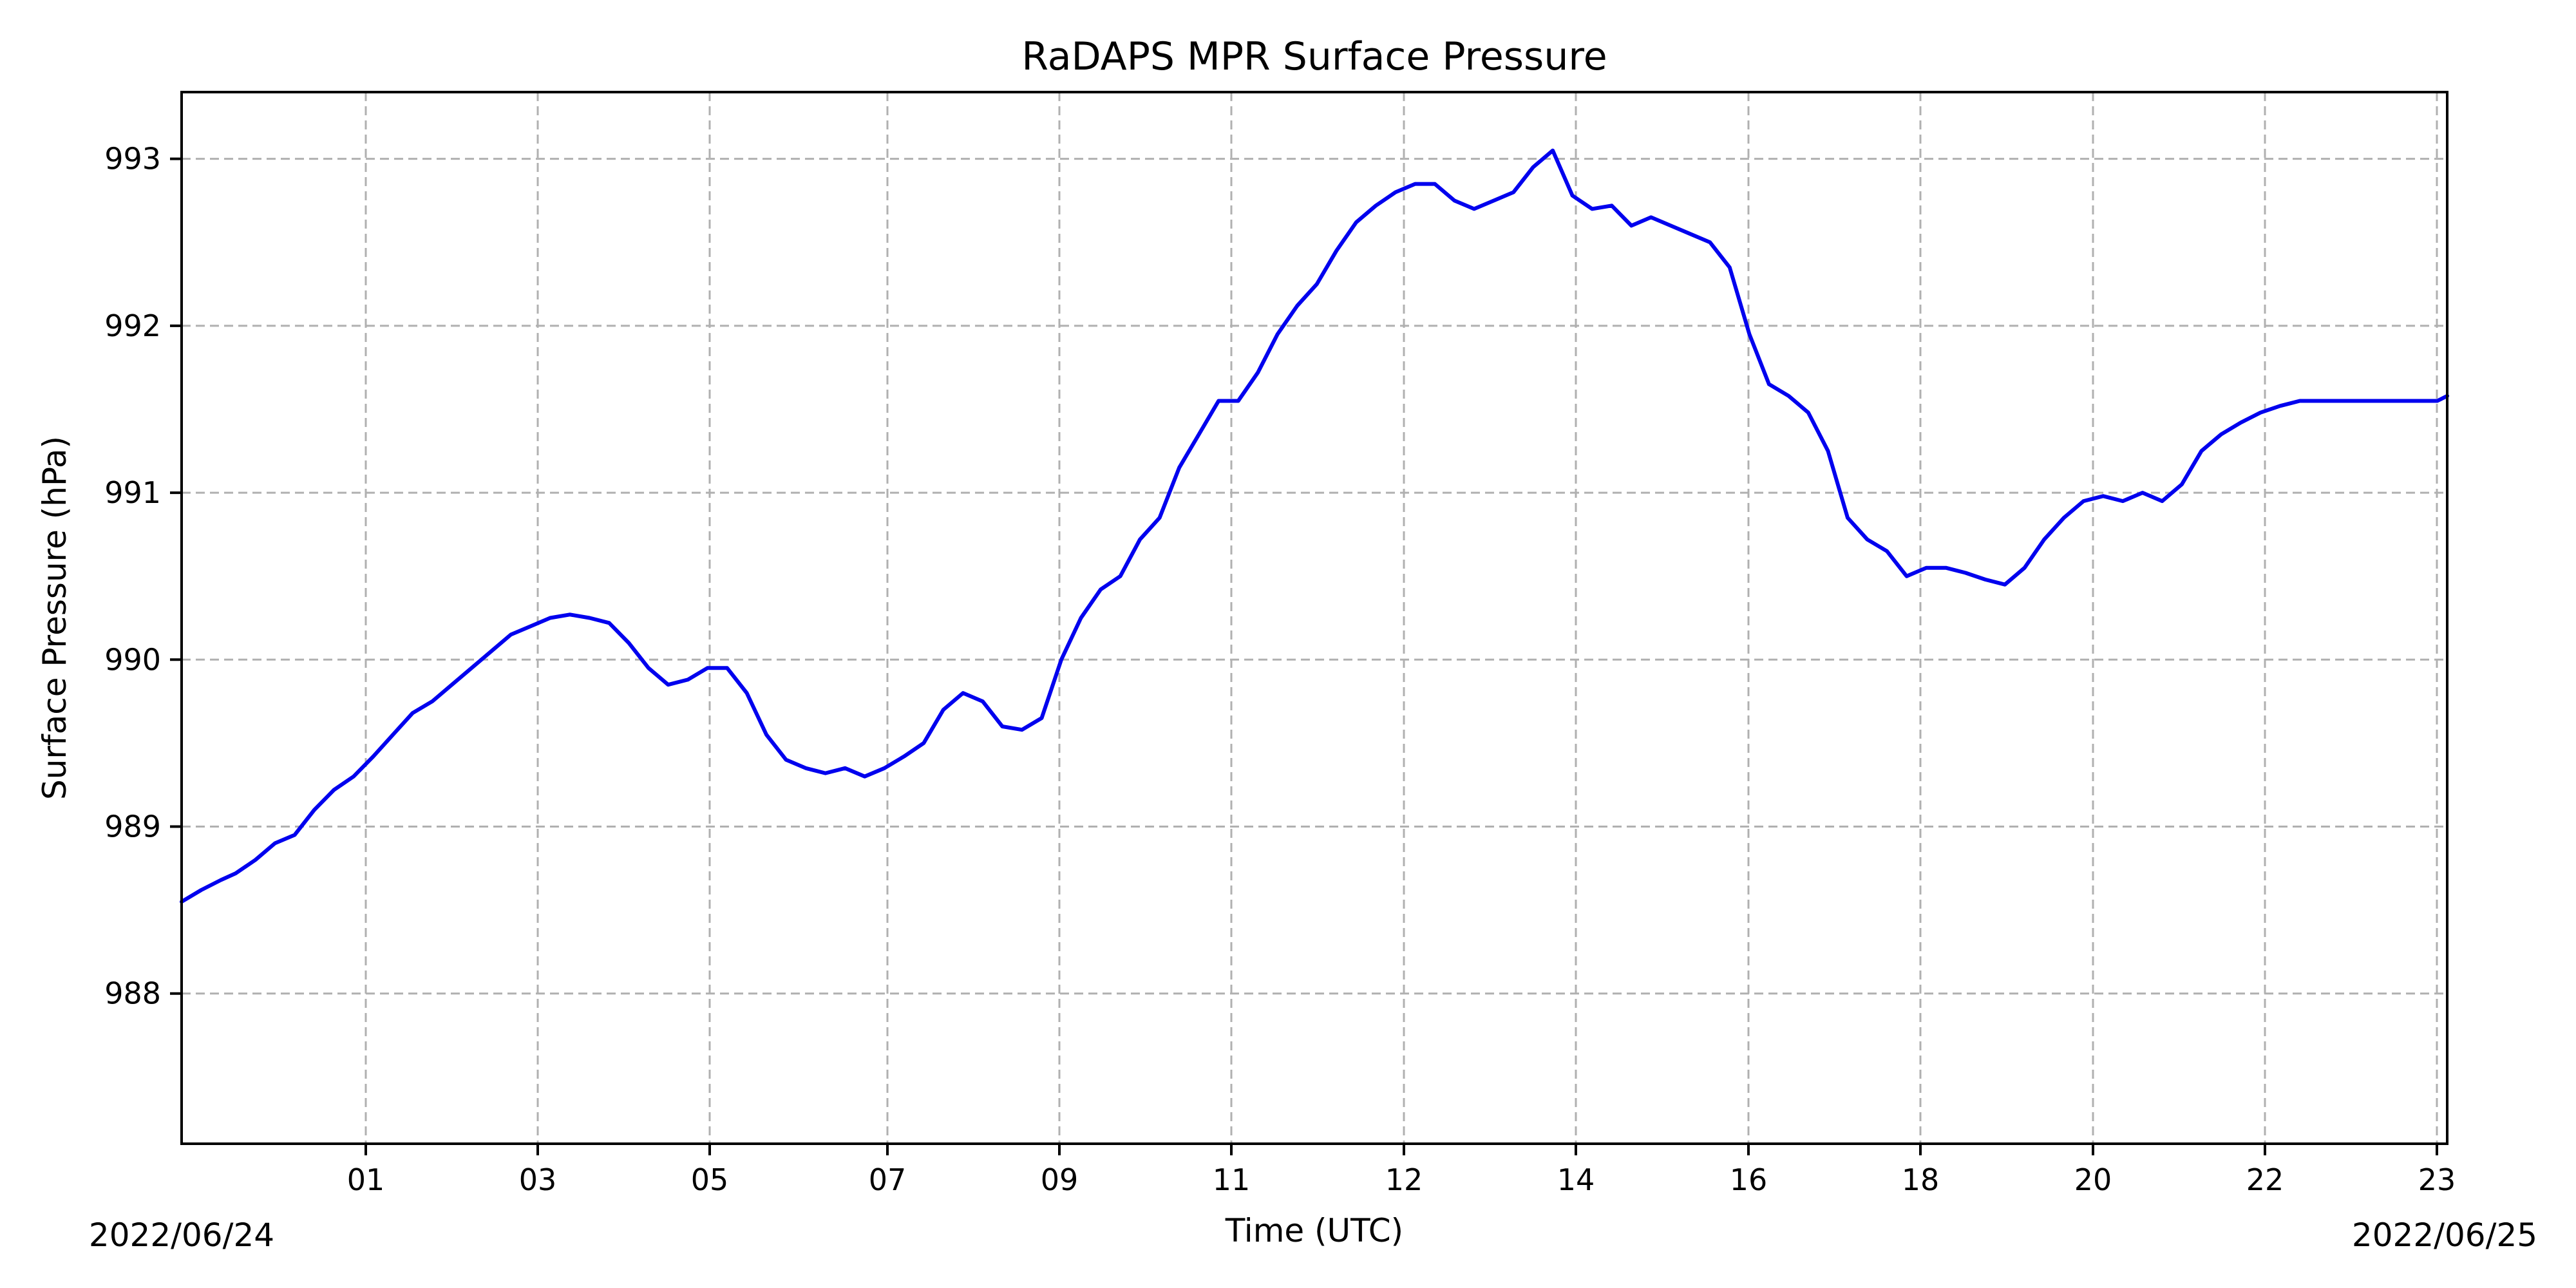 The width and height of the screenshot is (2576, 1288). Describe the element at coordinates (132, 326) in the screenshot. I see `y-tick-label: 992` at that location.